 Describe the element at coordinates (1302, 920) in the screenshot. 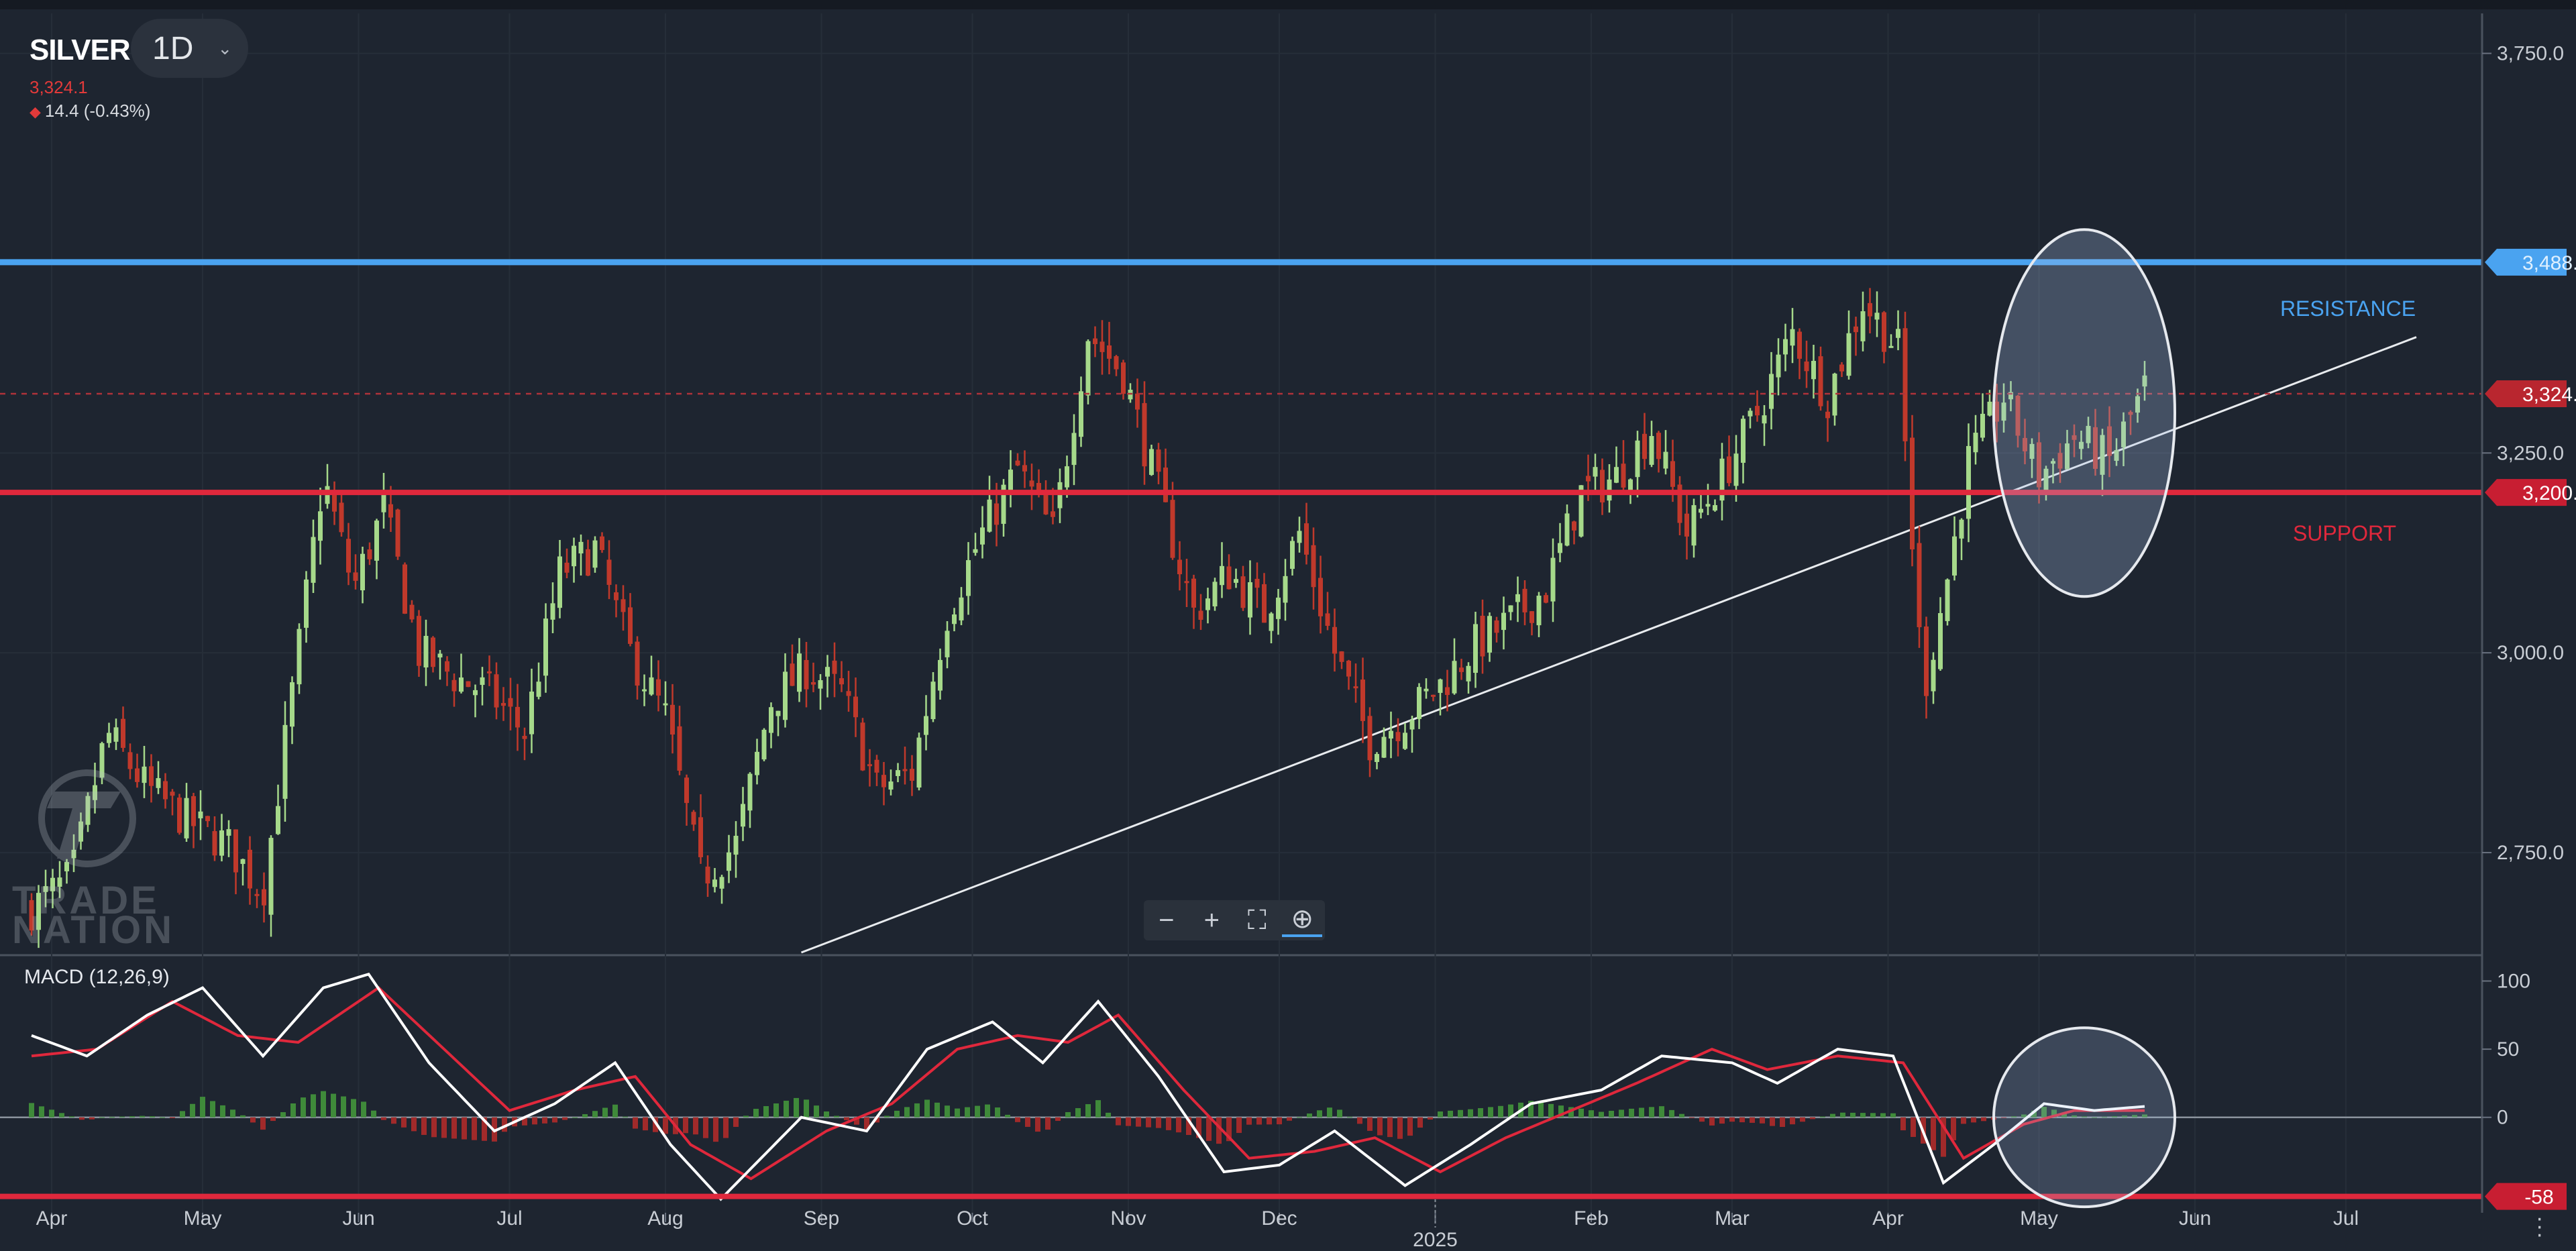

I see `zoom-reset-button: ⊕` at that location.